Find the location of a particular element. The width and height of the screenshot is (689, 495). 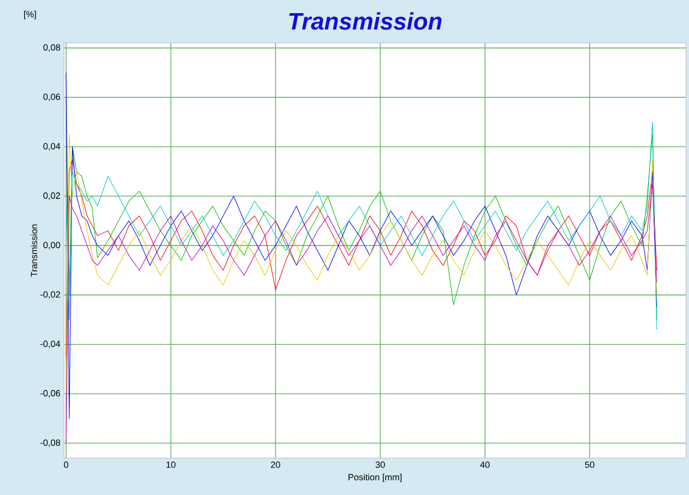

y-tick-label: -0,06 is located at coordinates (50, 394).